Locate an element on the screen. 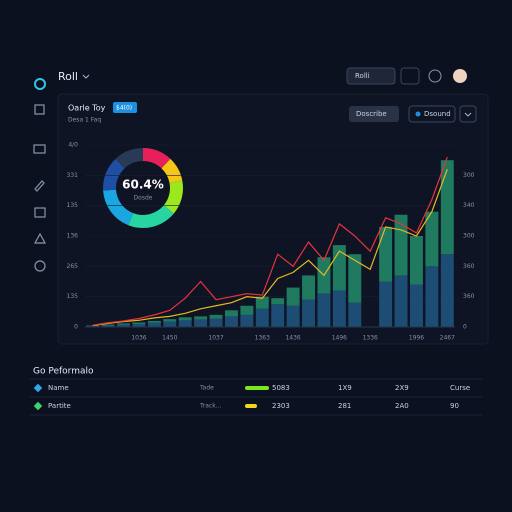 The width and height of the screenshot is (512, 512). x-tick-label: 1450 is located at coordinates (169, 338).